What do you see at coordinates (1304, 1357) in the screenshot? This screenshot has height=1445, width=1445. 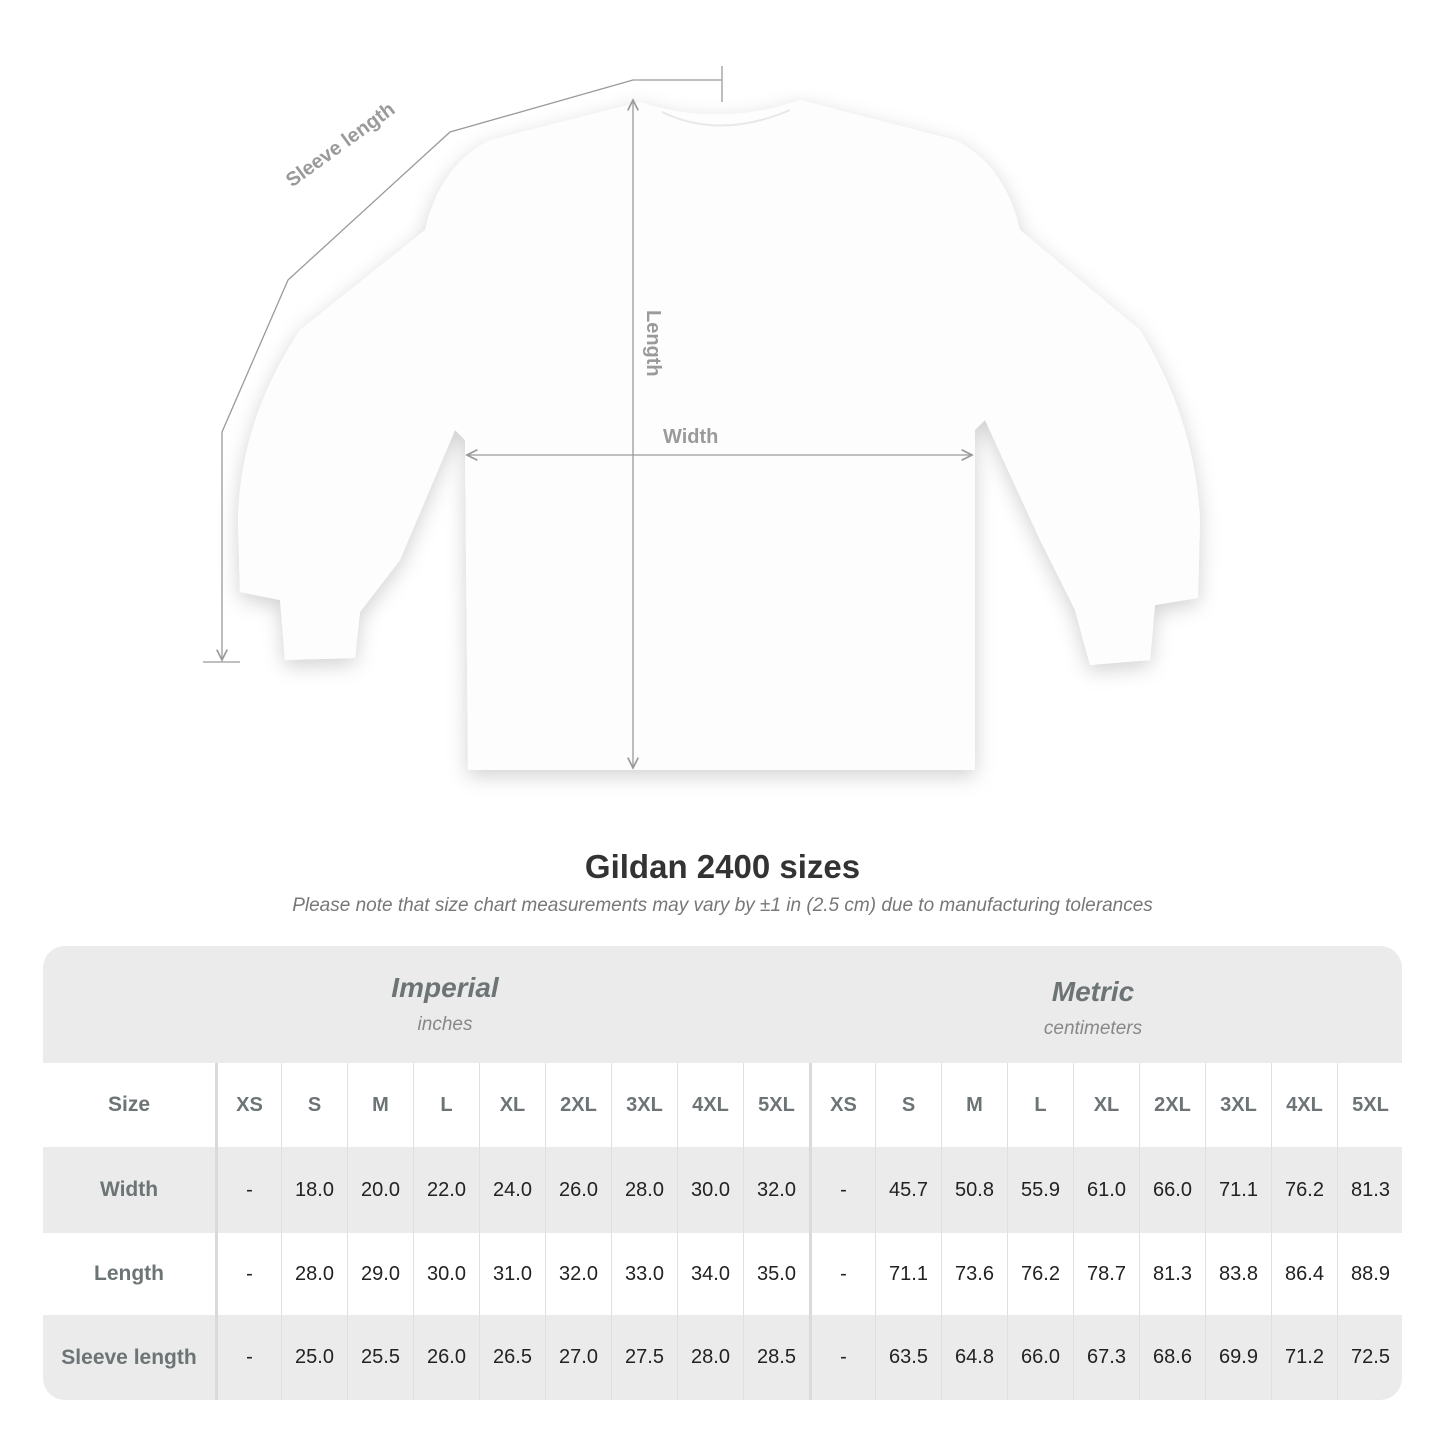 I see `metric-value-cell: 71.2` at bounding box center [1304, 1357].